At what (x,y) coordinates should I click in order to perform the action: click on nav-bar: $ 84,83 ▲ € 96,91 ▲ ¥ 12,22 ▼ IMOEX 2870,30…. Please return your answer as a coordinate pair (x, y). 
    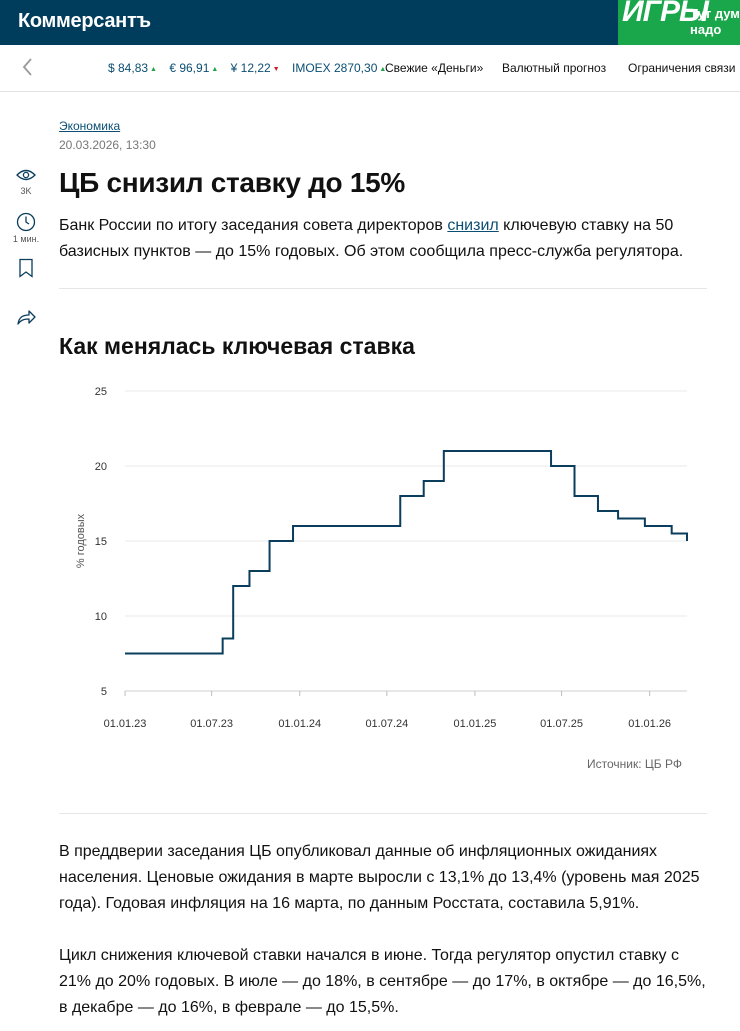
    Looking at the image, I should click on (370, 68).